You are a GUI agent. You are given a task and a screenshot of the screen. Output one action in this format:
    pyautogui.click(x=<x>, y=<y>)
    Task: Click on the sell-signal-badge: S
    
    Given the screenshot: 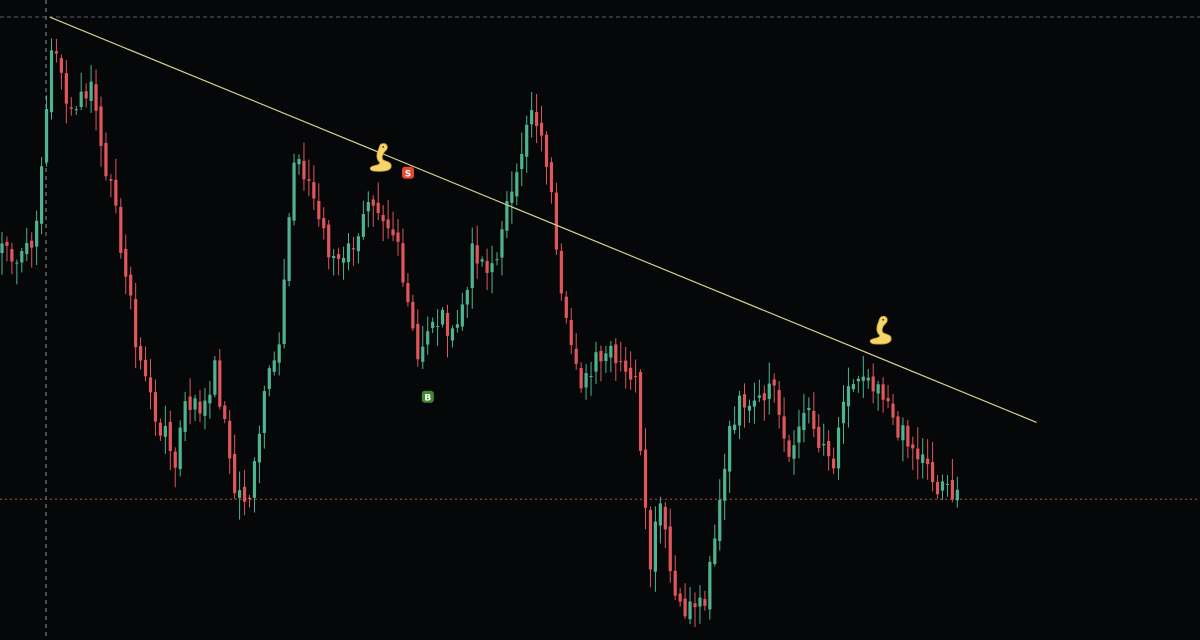 What is the action you would take?
    pyautogui.click(x=408, y=173)
    